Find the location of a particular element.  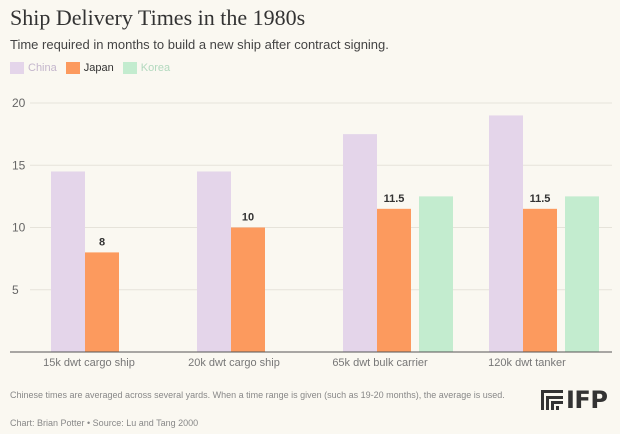

y-tick-label-5: 5 is located at coordinates (15, 290).